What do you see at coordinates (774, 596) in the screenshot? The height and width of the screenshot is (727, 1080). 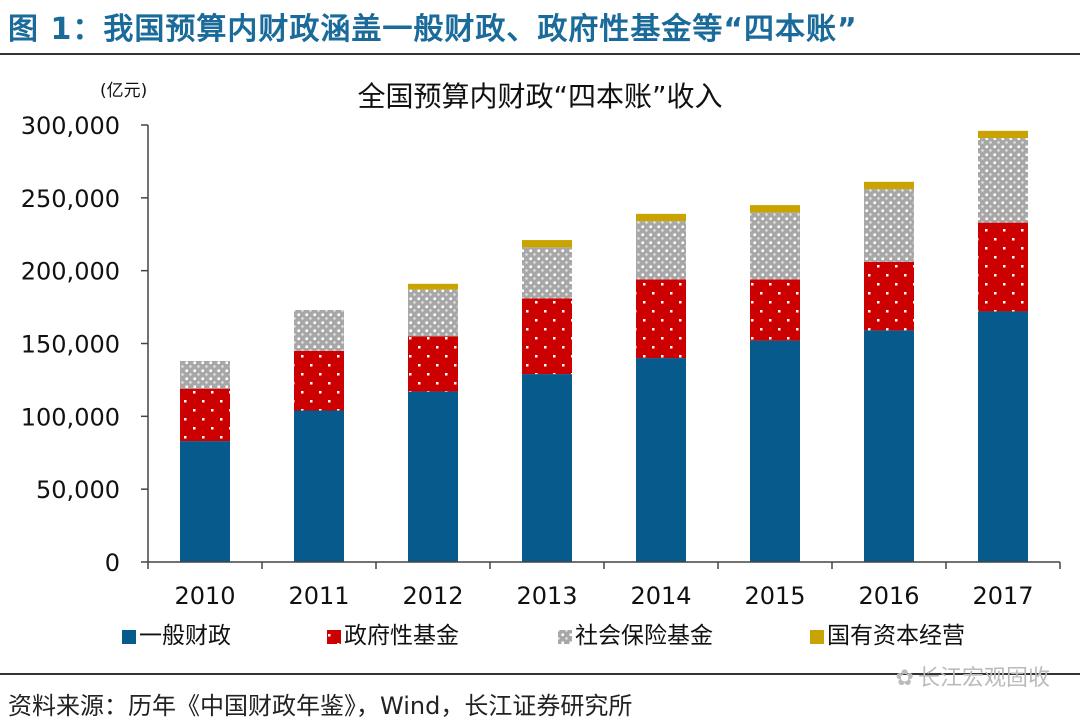 I see `x-tick-label: 2015` at bounding box center [774, 596].